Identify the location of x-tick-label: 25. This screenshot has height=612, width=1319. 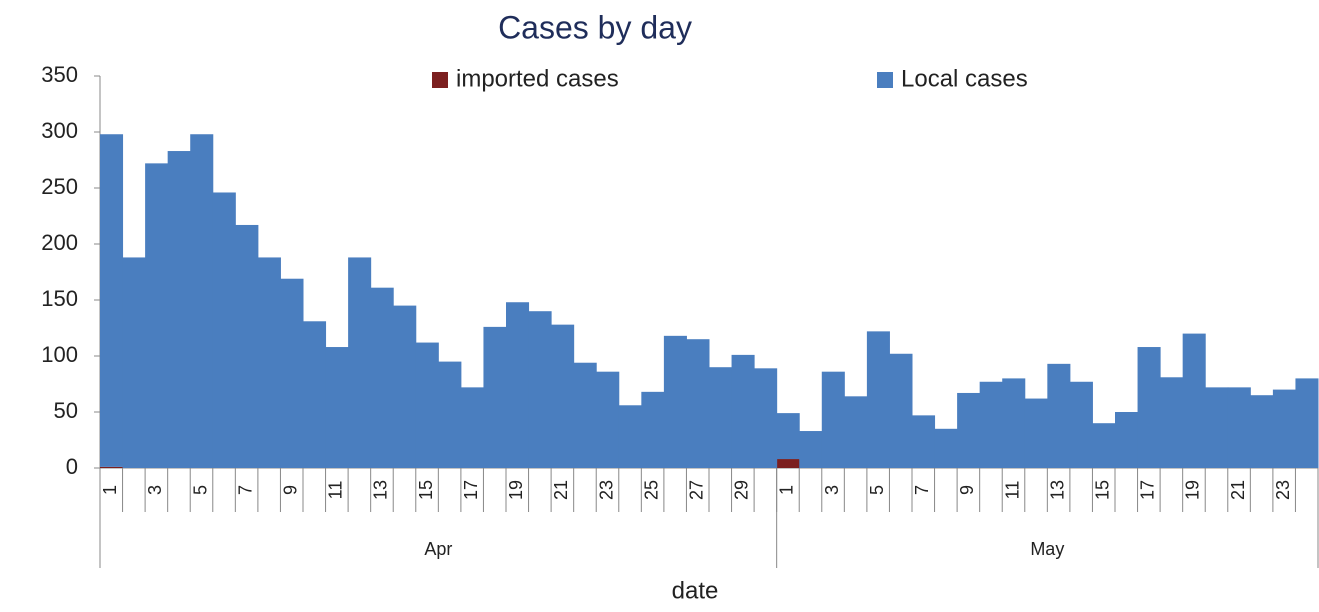
(651, 490).